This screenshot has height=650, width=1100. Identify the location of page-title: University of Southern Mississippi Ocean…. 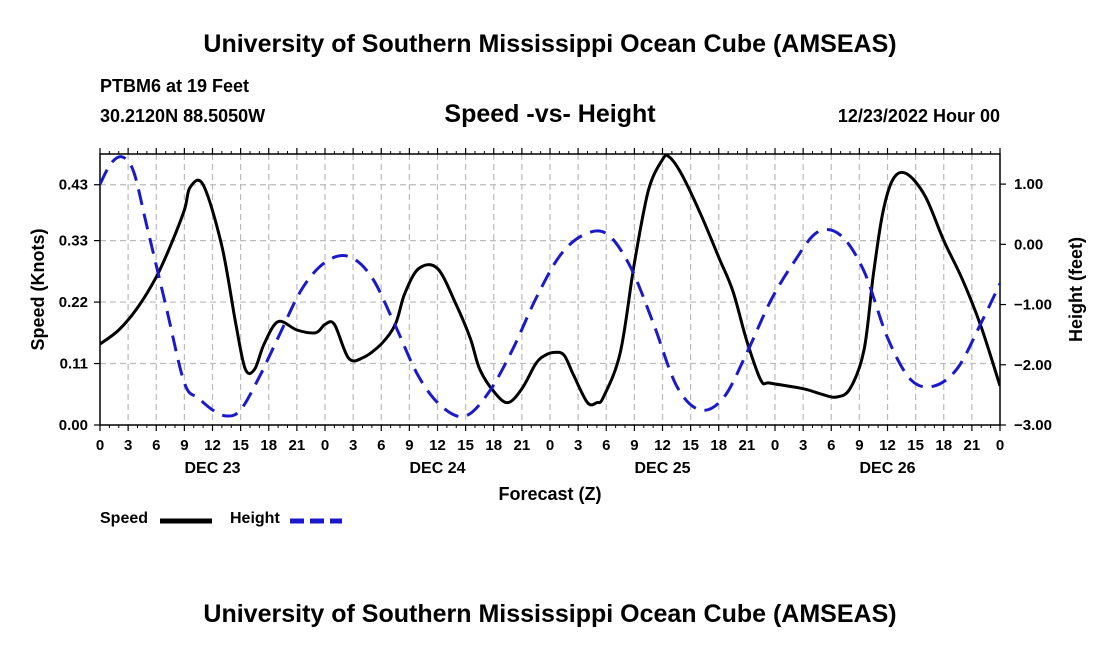
(550, 44).